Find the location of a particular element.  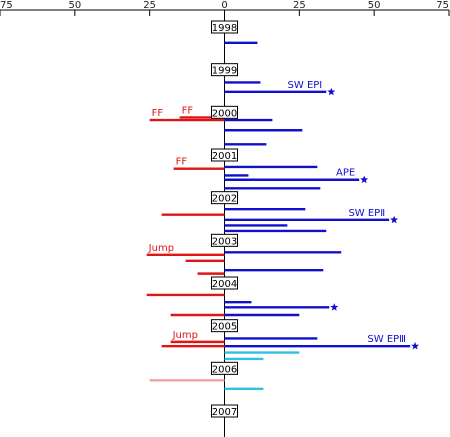

year-label: 1999 is located at coordinates (224, 71).